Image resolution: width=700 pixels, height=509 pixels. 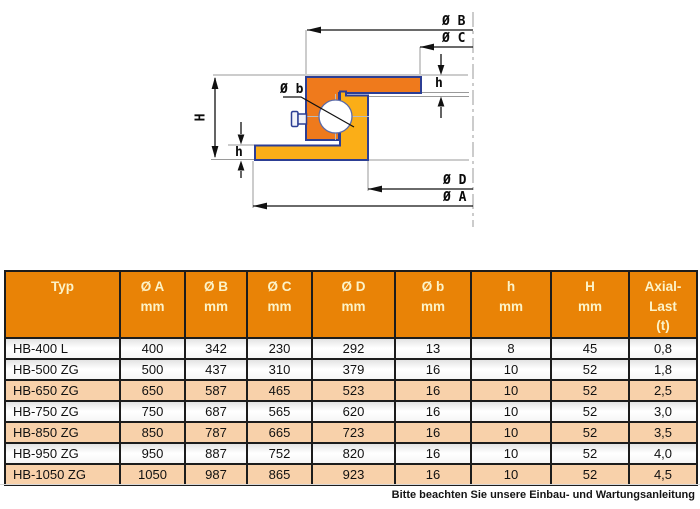 I want to click on cell-dia-b: 687, so click(x=216, y=411).